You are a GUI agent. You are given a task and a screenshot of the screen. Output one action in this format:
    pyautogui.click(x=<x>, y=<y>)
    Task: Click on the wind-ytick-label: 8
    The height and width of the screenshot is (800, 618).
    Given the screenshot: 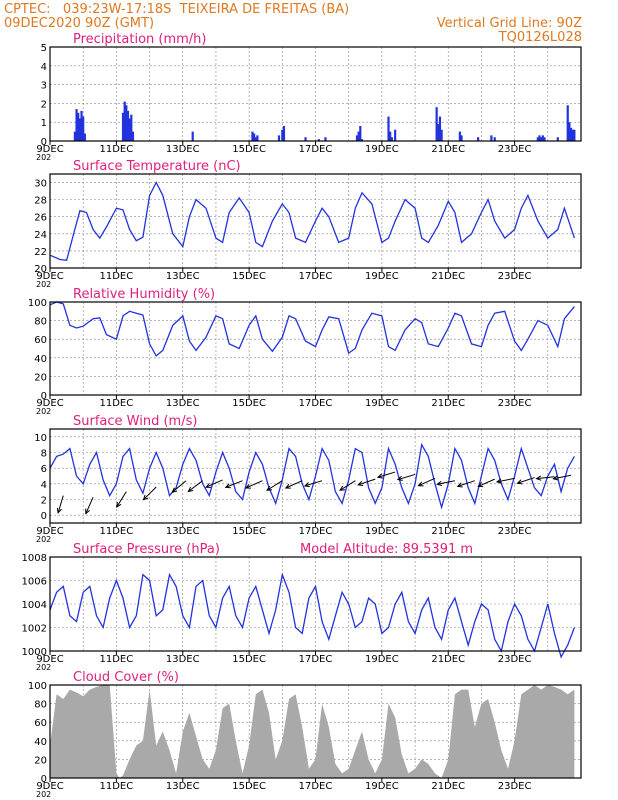 What is the action you would take?
    pyautogui.click(x=44, y=454)
    